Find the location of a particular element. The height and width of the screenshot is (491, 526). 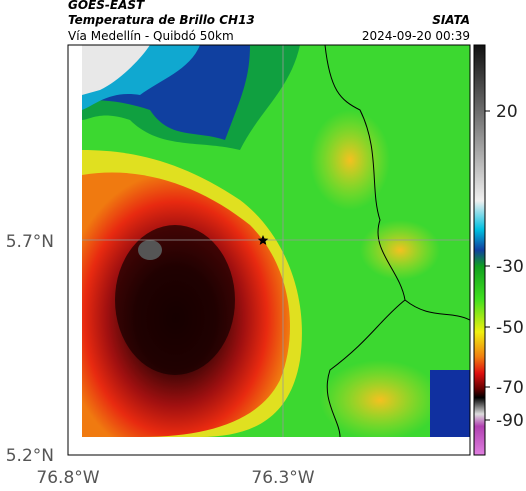

colorbar-ticks: 20 -30 -50 -70 -90 is located at coordinates (504, 266).